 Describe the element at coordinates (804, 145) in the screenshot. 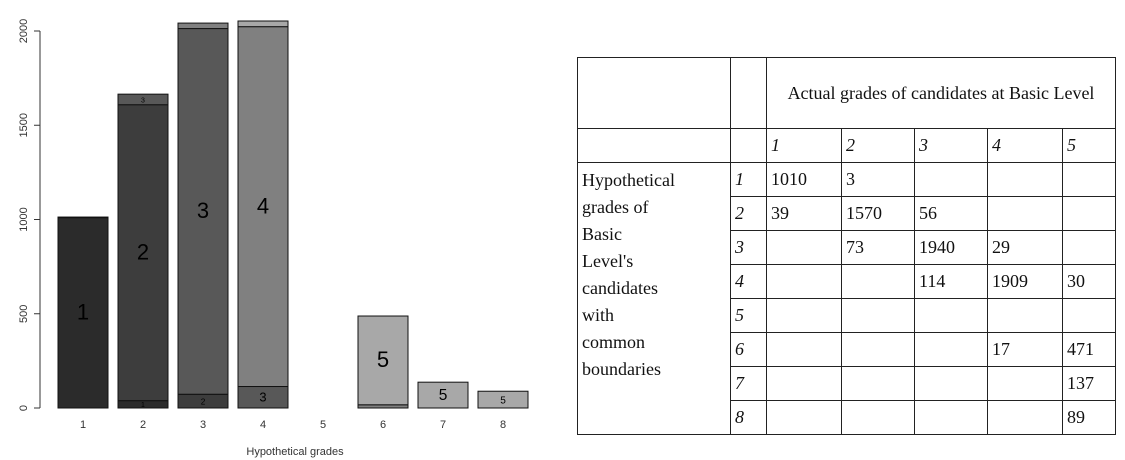

I see `column-number: 1` at that location.